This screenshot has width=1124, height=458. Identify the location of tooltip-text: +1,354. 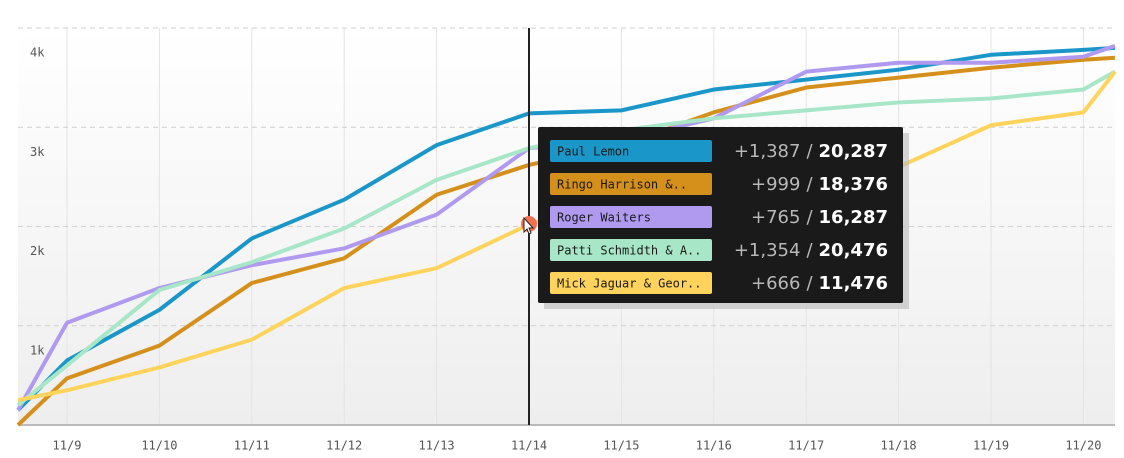
(767, 250).